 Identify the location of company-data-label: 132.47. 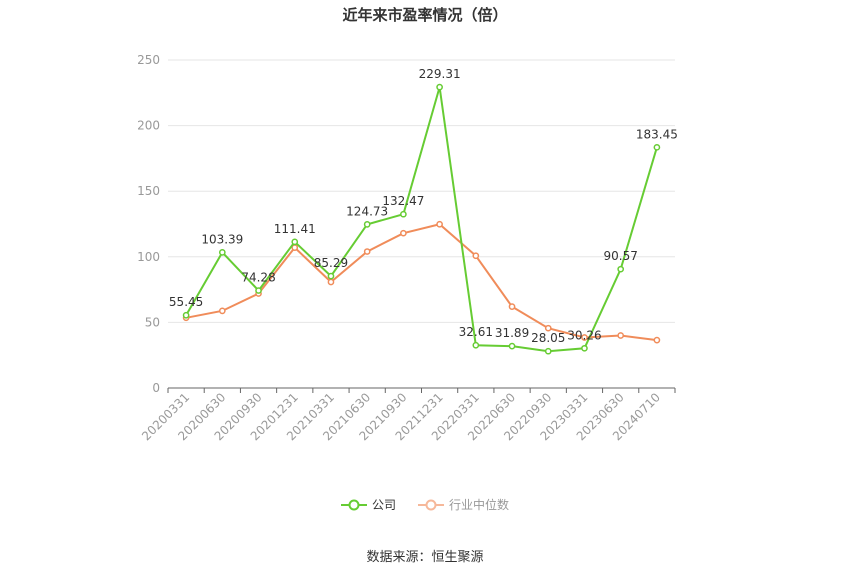
(403, 201).